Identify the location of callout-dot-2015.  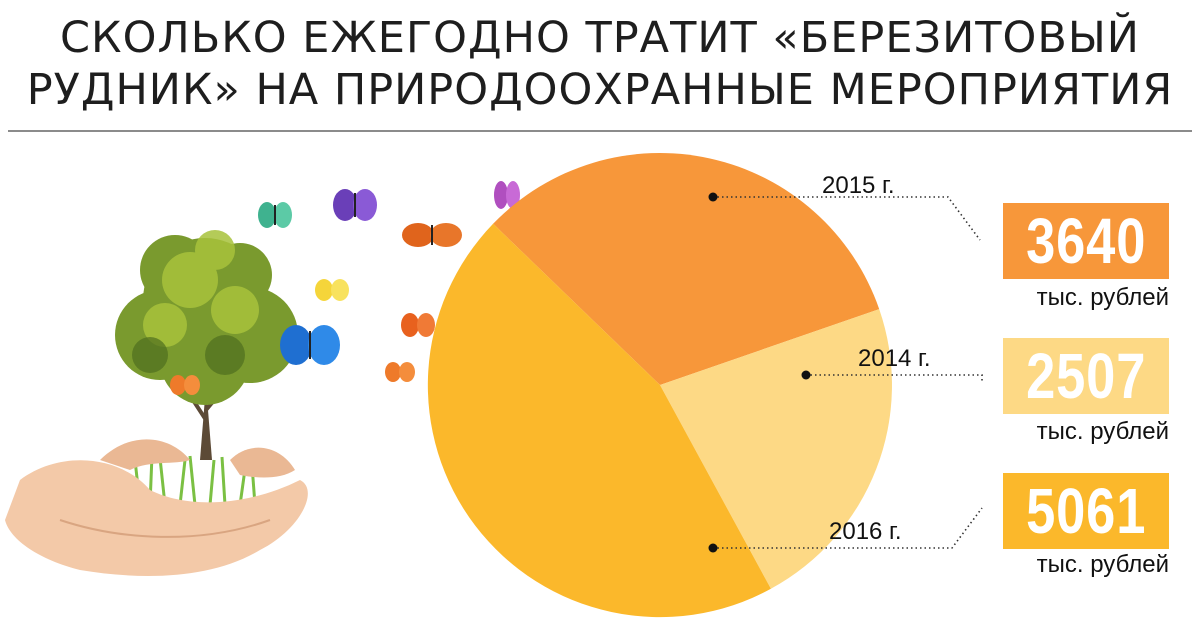
(713, 197).